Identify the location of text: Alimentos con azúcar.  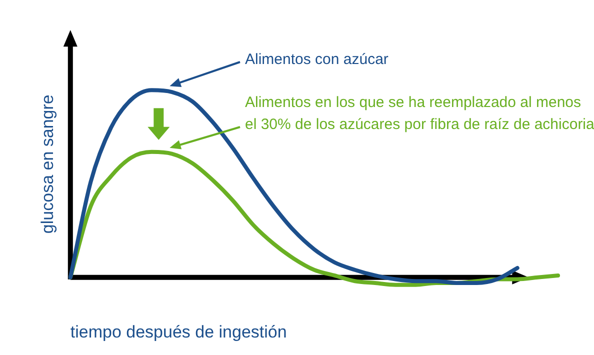
(316, 59).